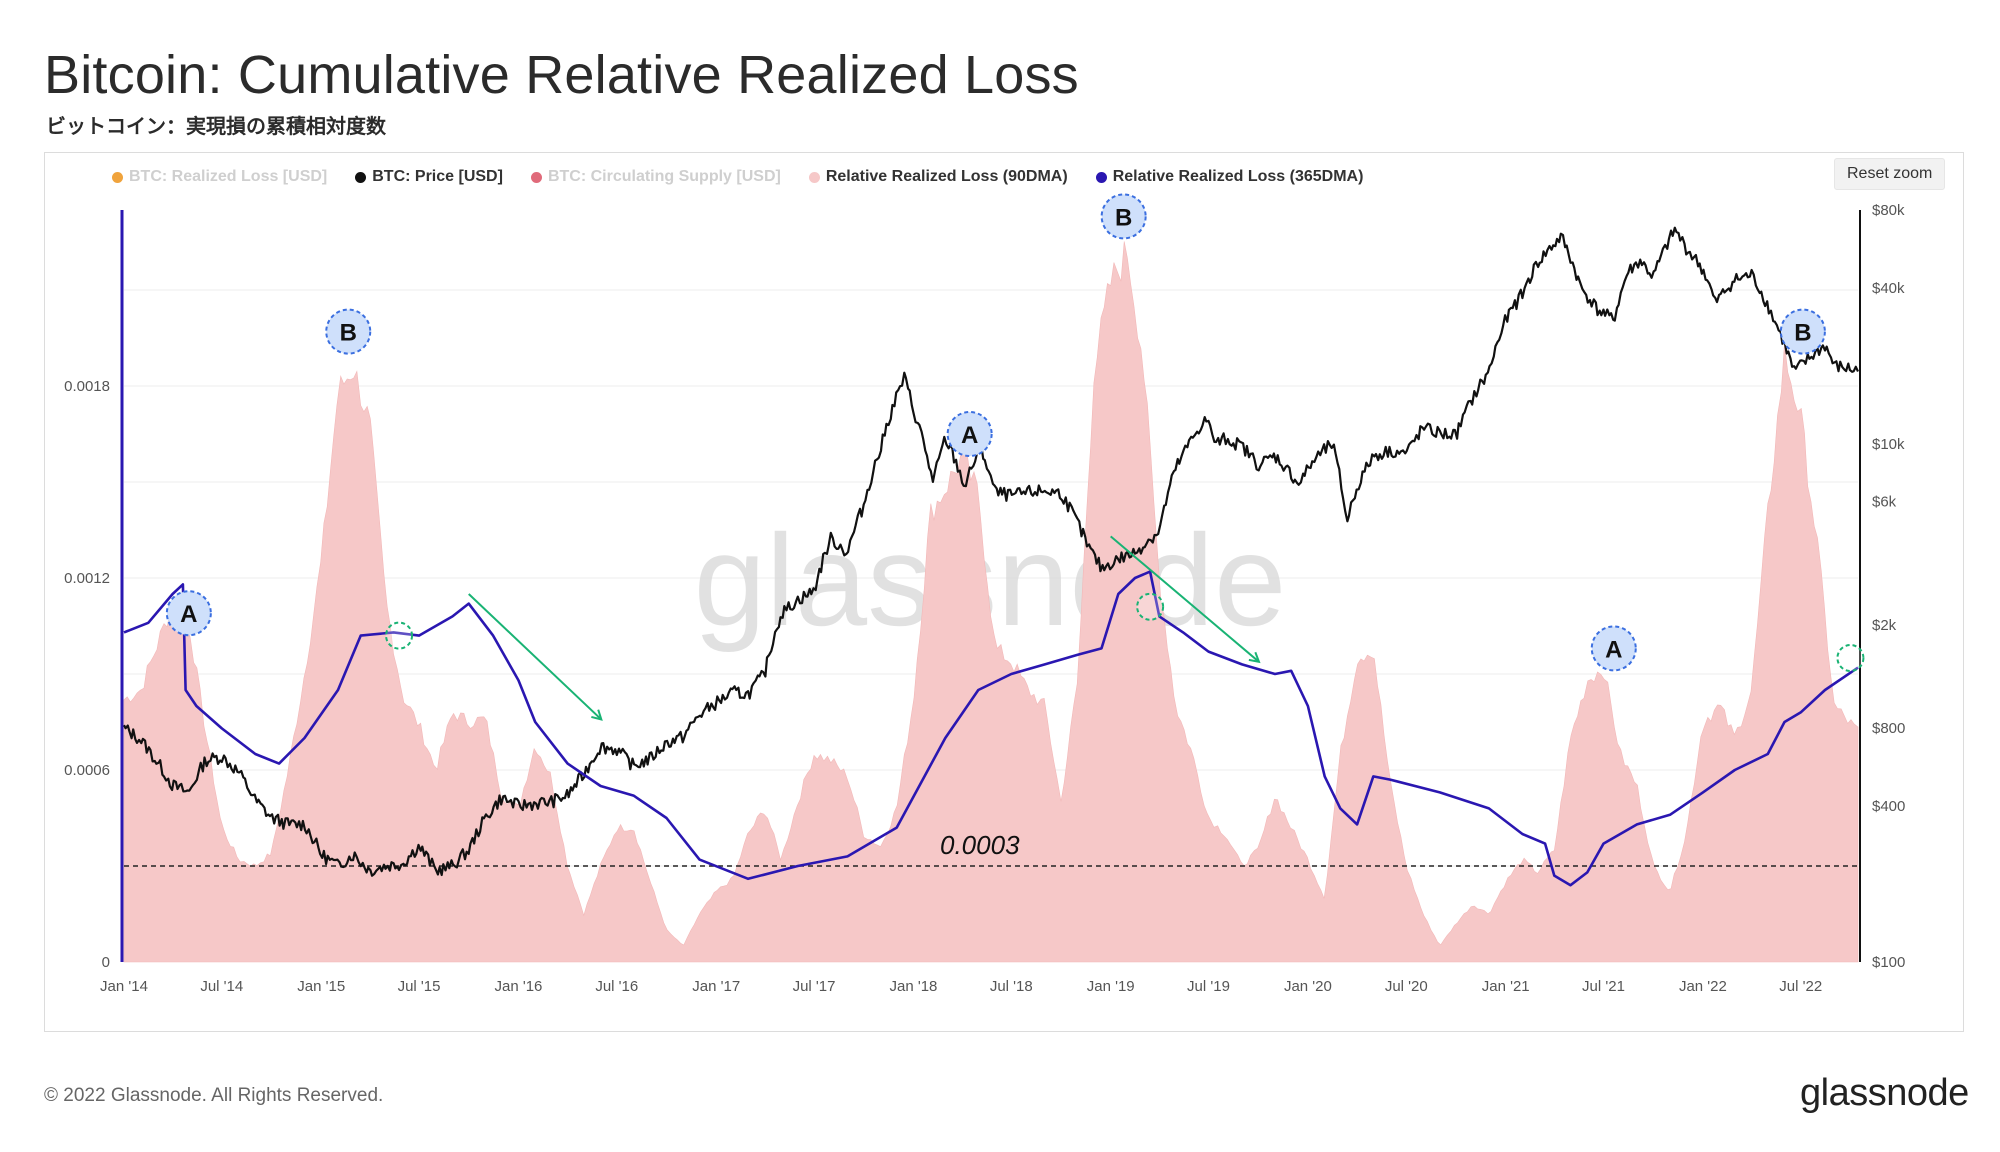  Describe the element at coordinates (221, 986) in the screenshot. I see `x-tick-label: Jul '14` at that location.